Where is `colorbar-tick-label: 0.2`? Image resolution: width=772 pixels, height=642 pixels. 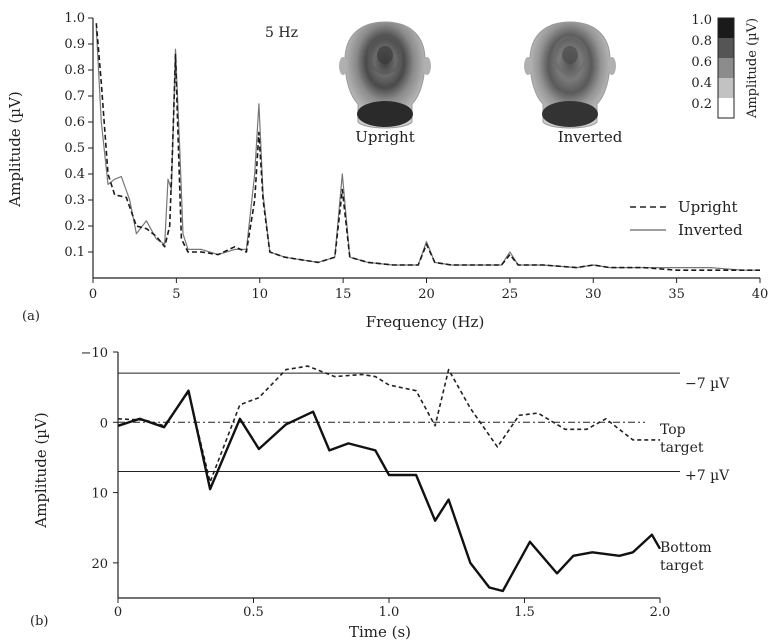 colorbar-tick-label: 0.2 is located at coordinates (701, 104).